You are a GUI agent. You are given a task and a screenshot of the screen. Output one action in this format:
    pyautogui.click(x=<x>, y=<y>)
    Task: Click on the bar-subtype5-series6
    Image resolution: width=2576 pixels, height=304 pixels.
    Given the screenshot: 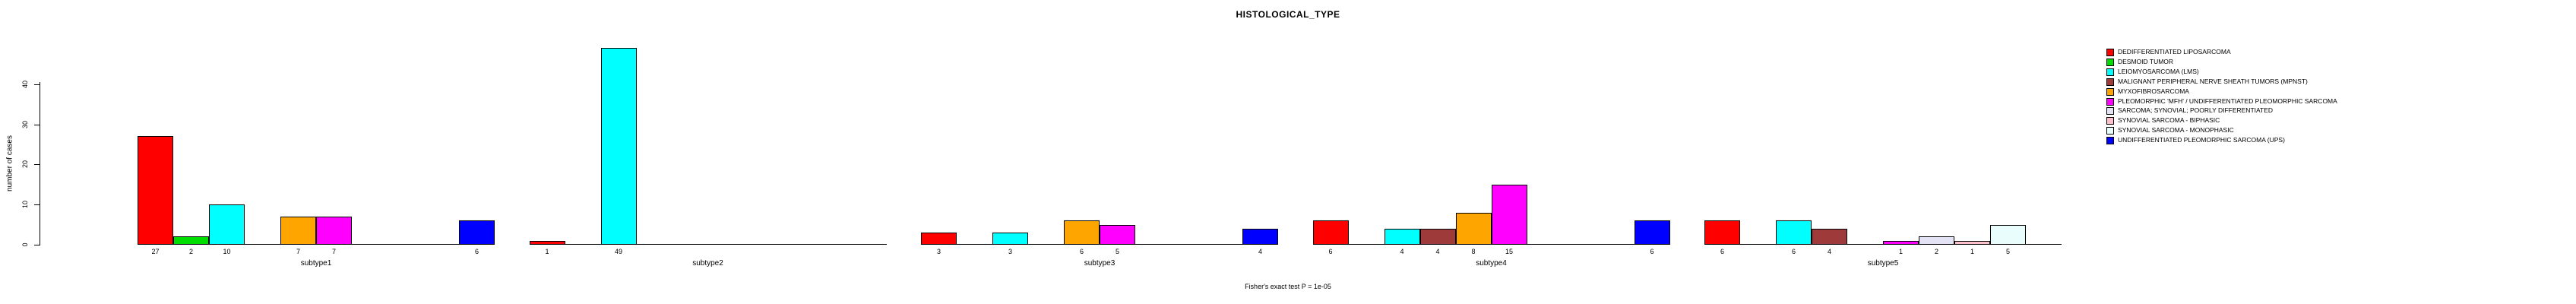 What is the action you would take?
    pyautogui.click(x=1901, y=243)
    